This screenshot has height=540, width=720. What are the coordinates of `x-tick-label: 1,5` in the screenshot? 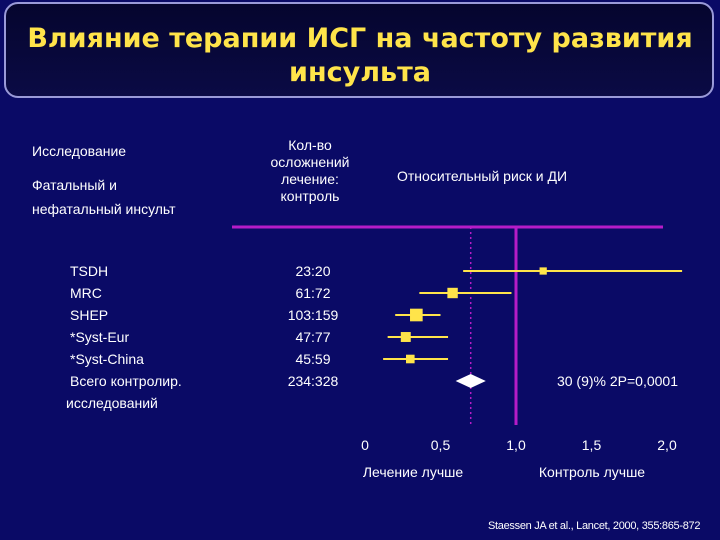 It's located at (592, 445).